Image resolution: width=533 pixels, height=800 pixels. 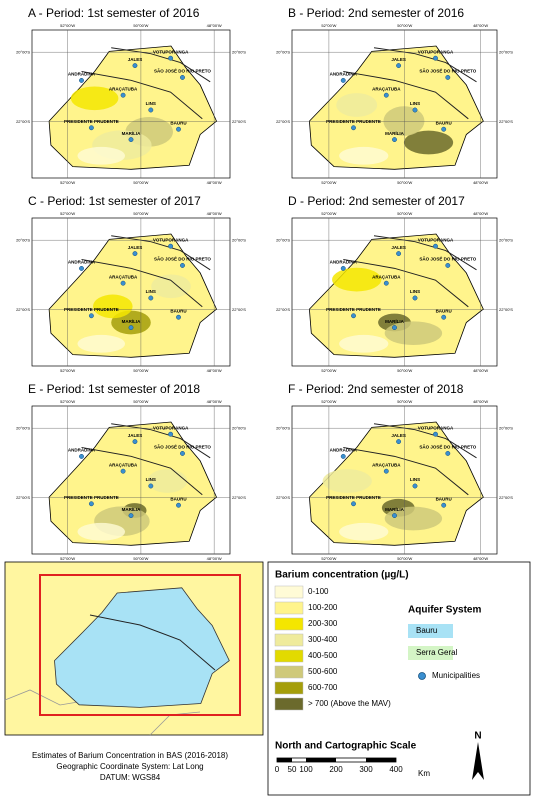 I want to click on aquifer-label: Bauru, so click(x=426, y=630).